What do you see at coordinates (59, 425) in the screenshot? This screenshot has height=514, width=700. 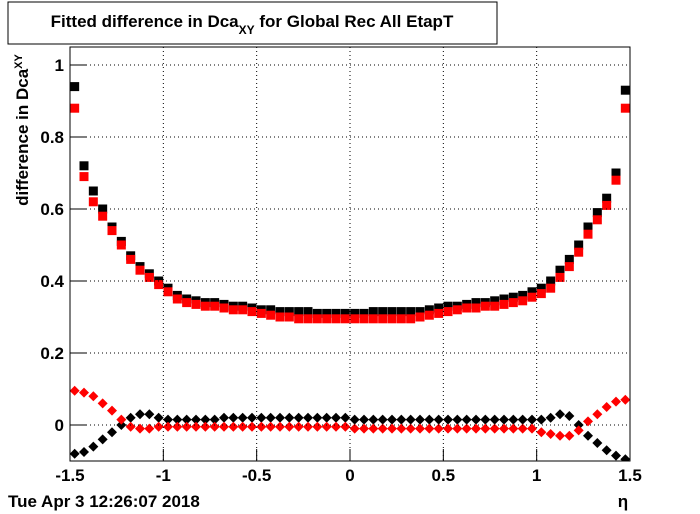 I see `y-tick-label: 0` at bounding box center [59, 425].